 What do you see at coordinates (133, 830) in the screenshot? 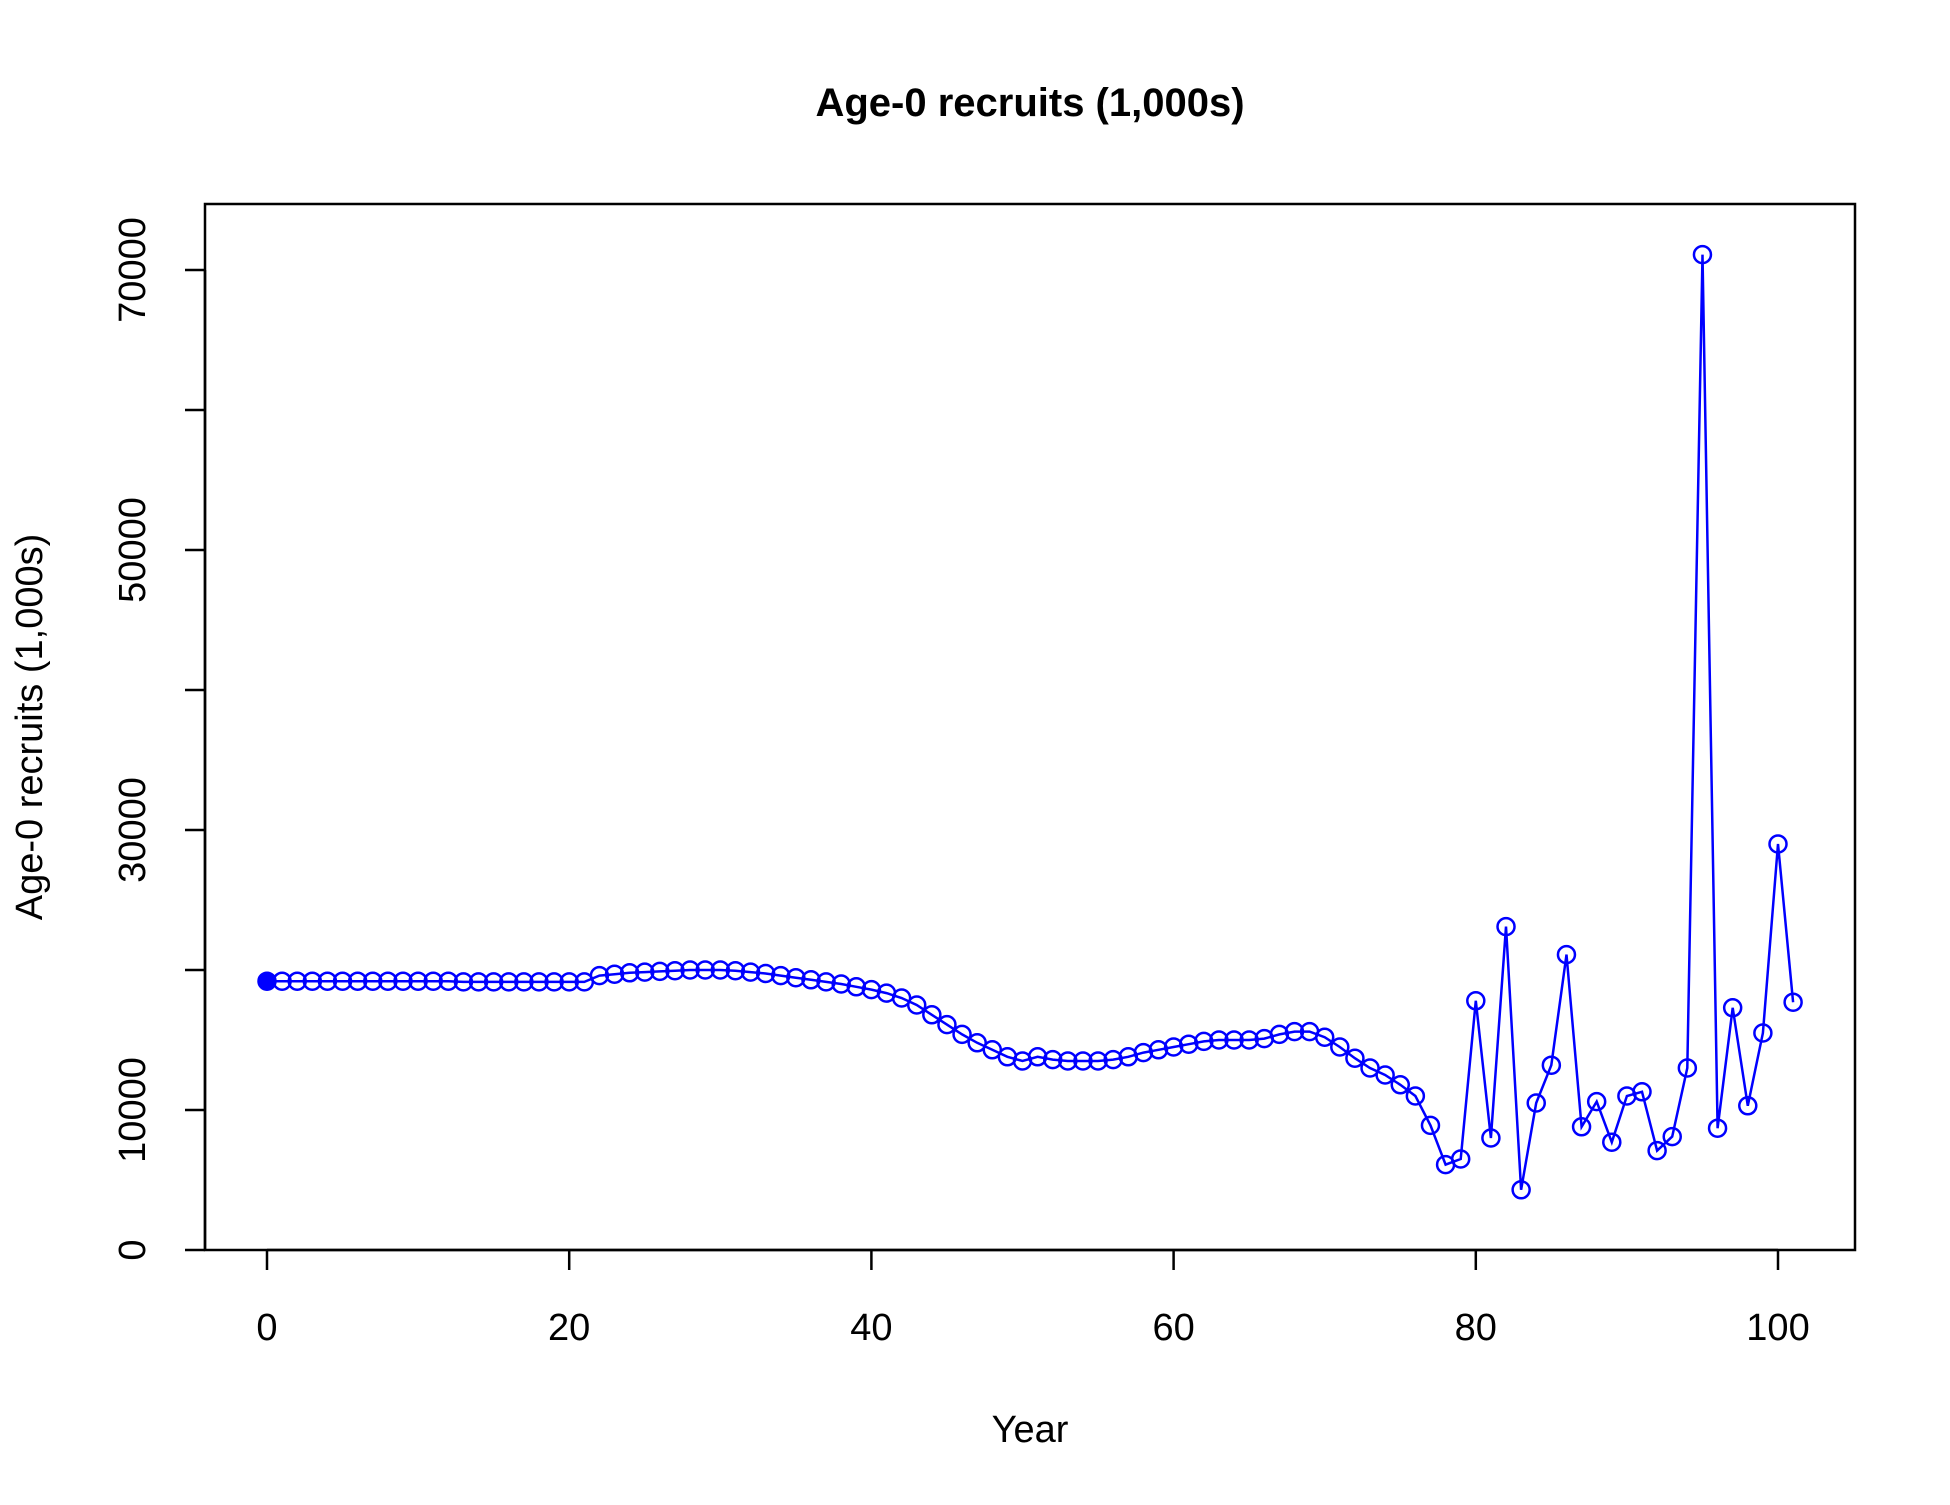
I see `y-tick-label: 30000` at bounding box center [133, 830].